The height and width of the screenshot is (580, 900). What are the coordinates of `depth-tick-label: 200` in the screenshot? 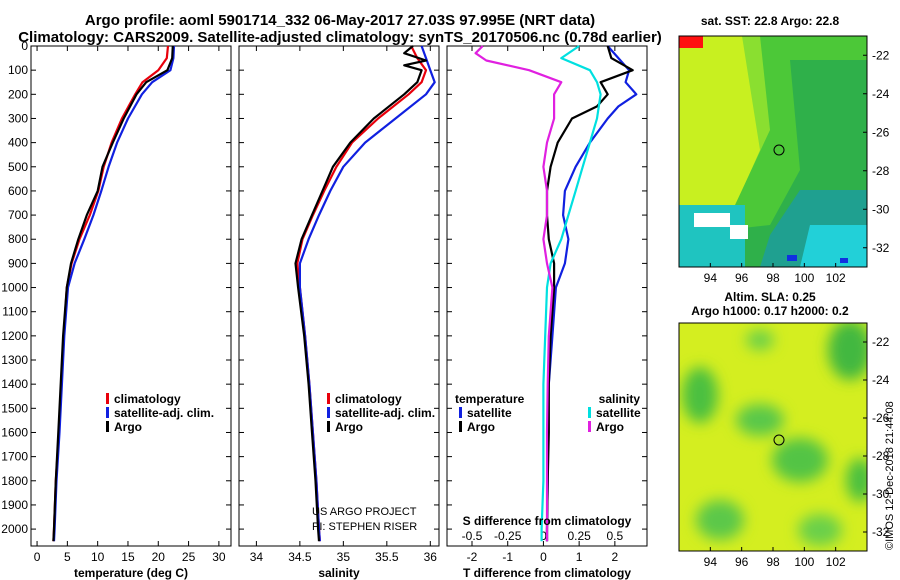 It's located at (18, 94).